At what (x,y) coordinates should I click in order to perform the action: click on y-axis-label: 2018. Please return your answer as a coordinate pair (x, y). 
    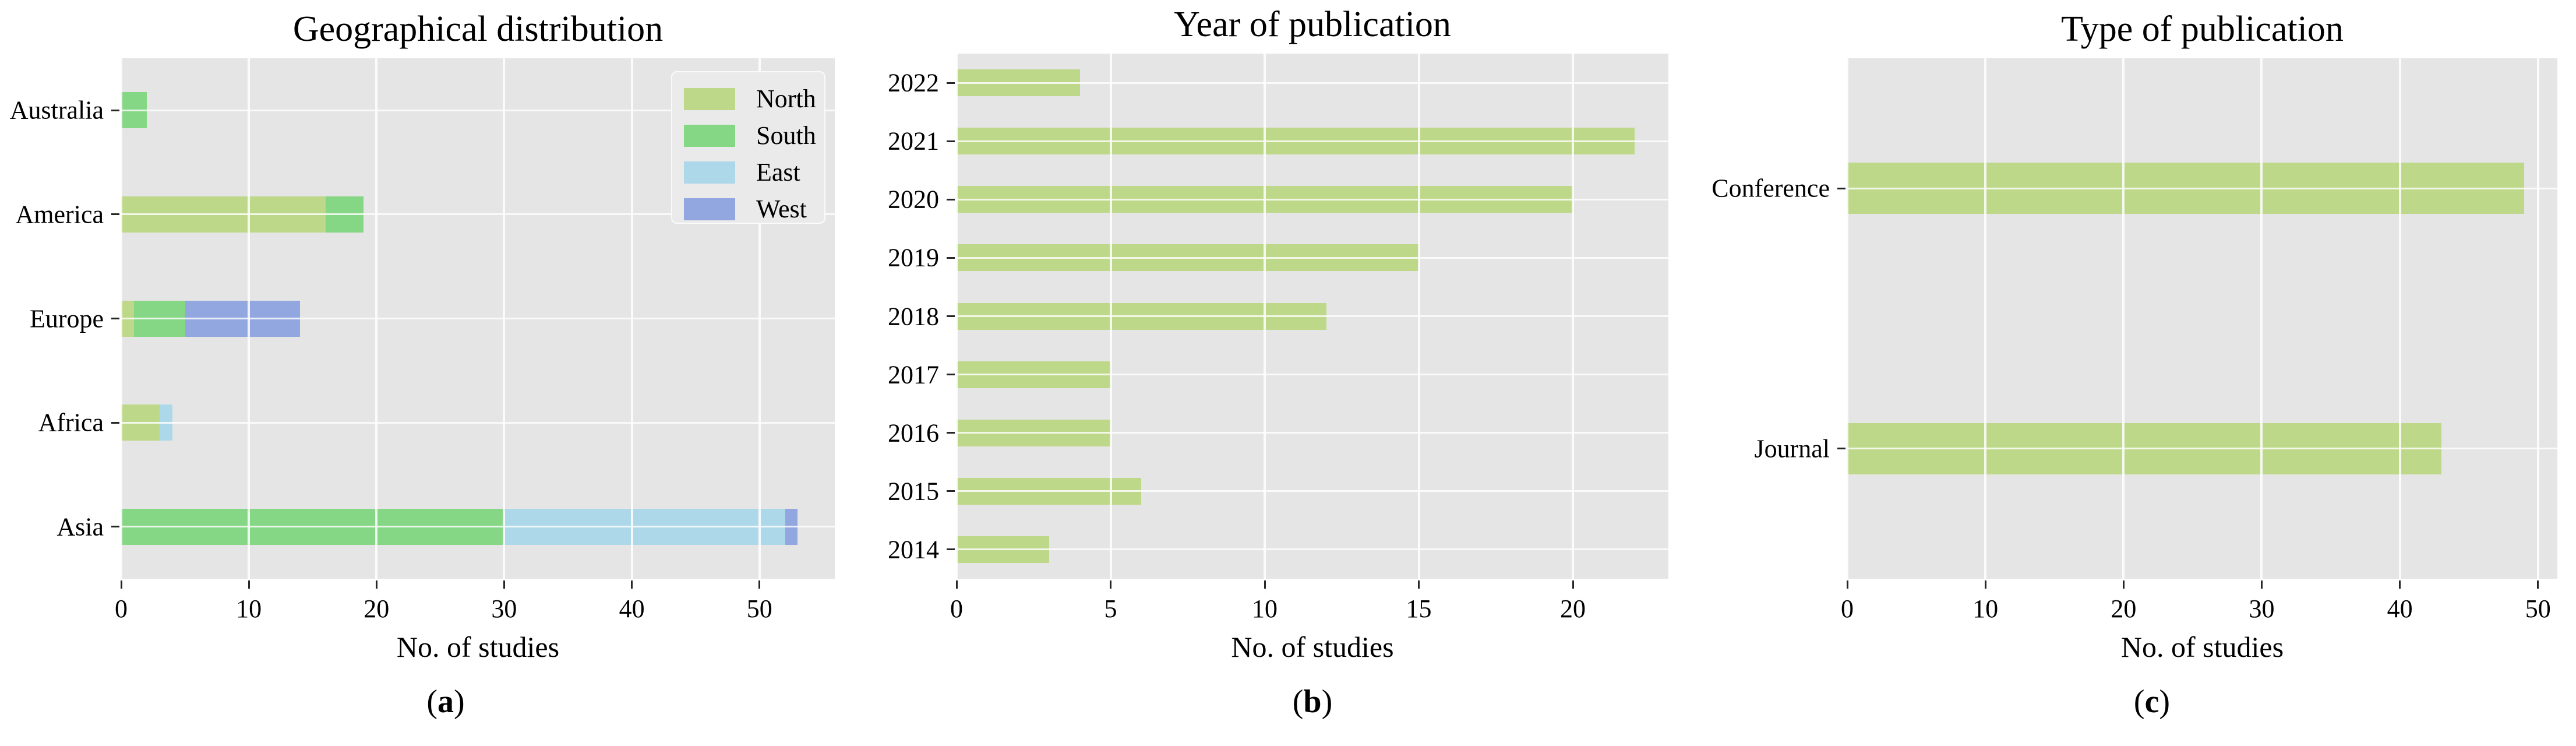
    Looking at the image, I should click on (914, 316).